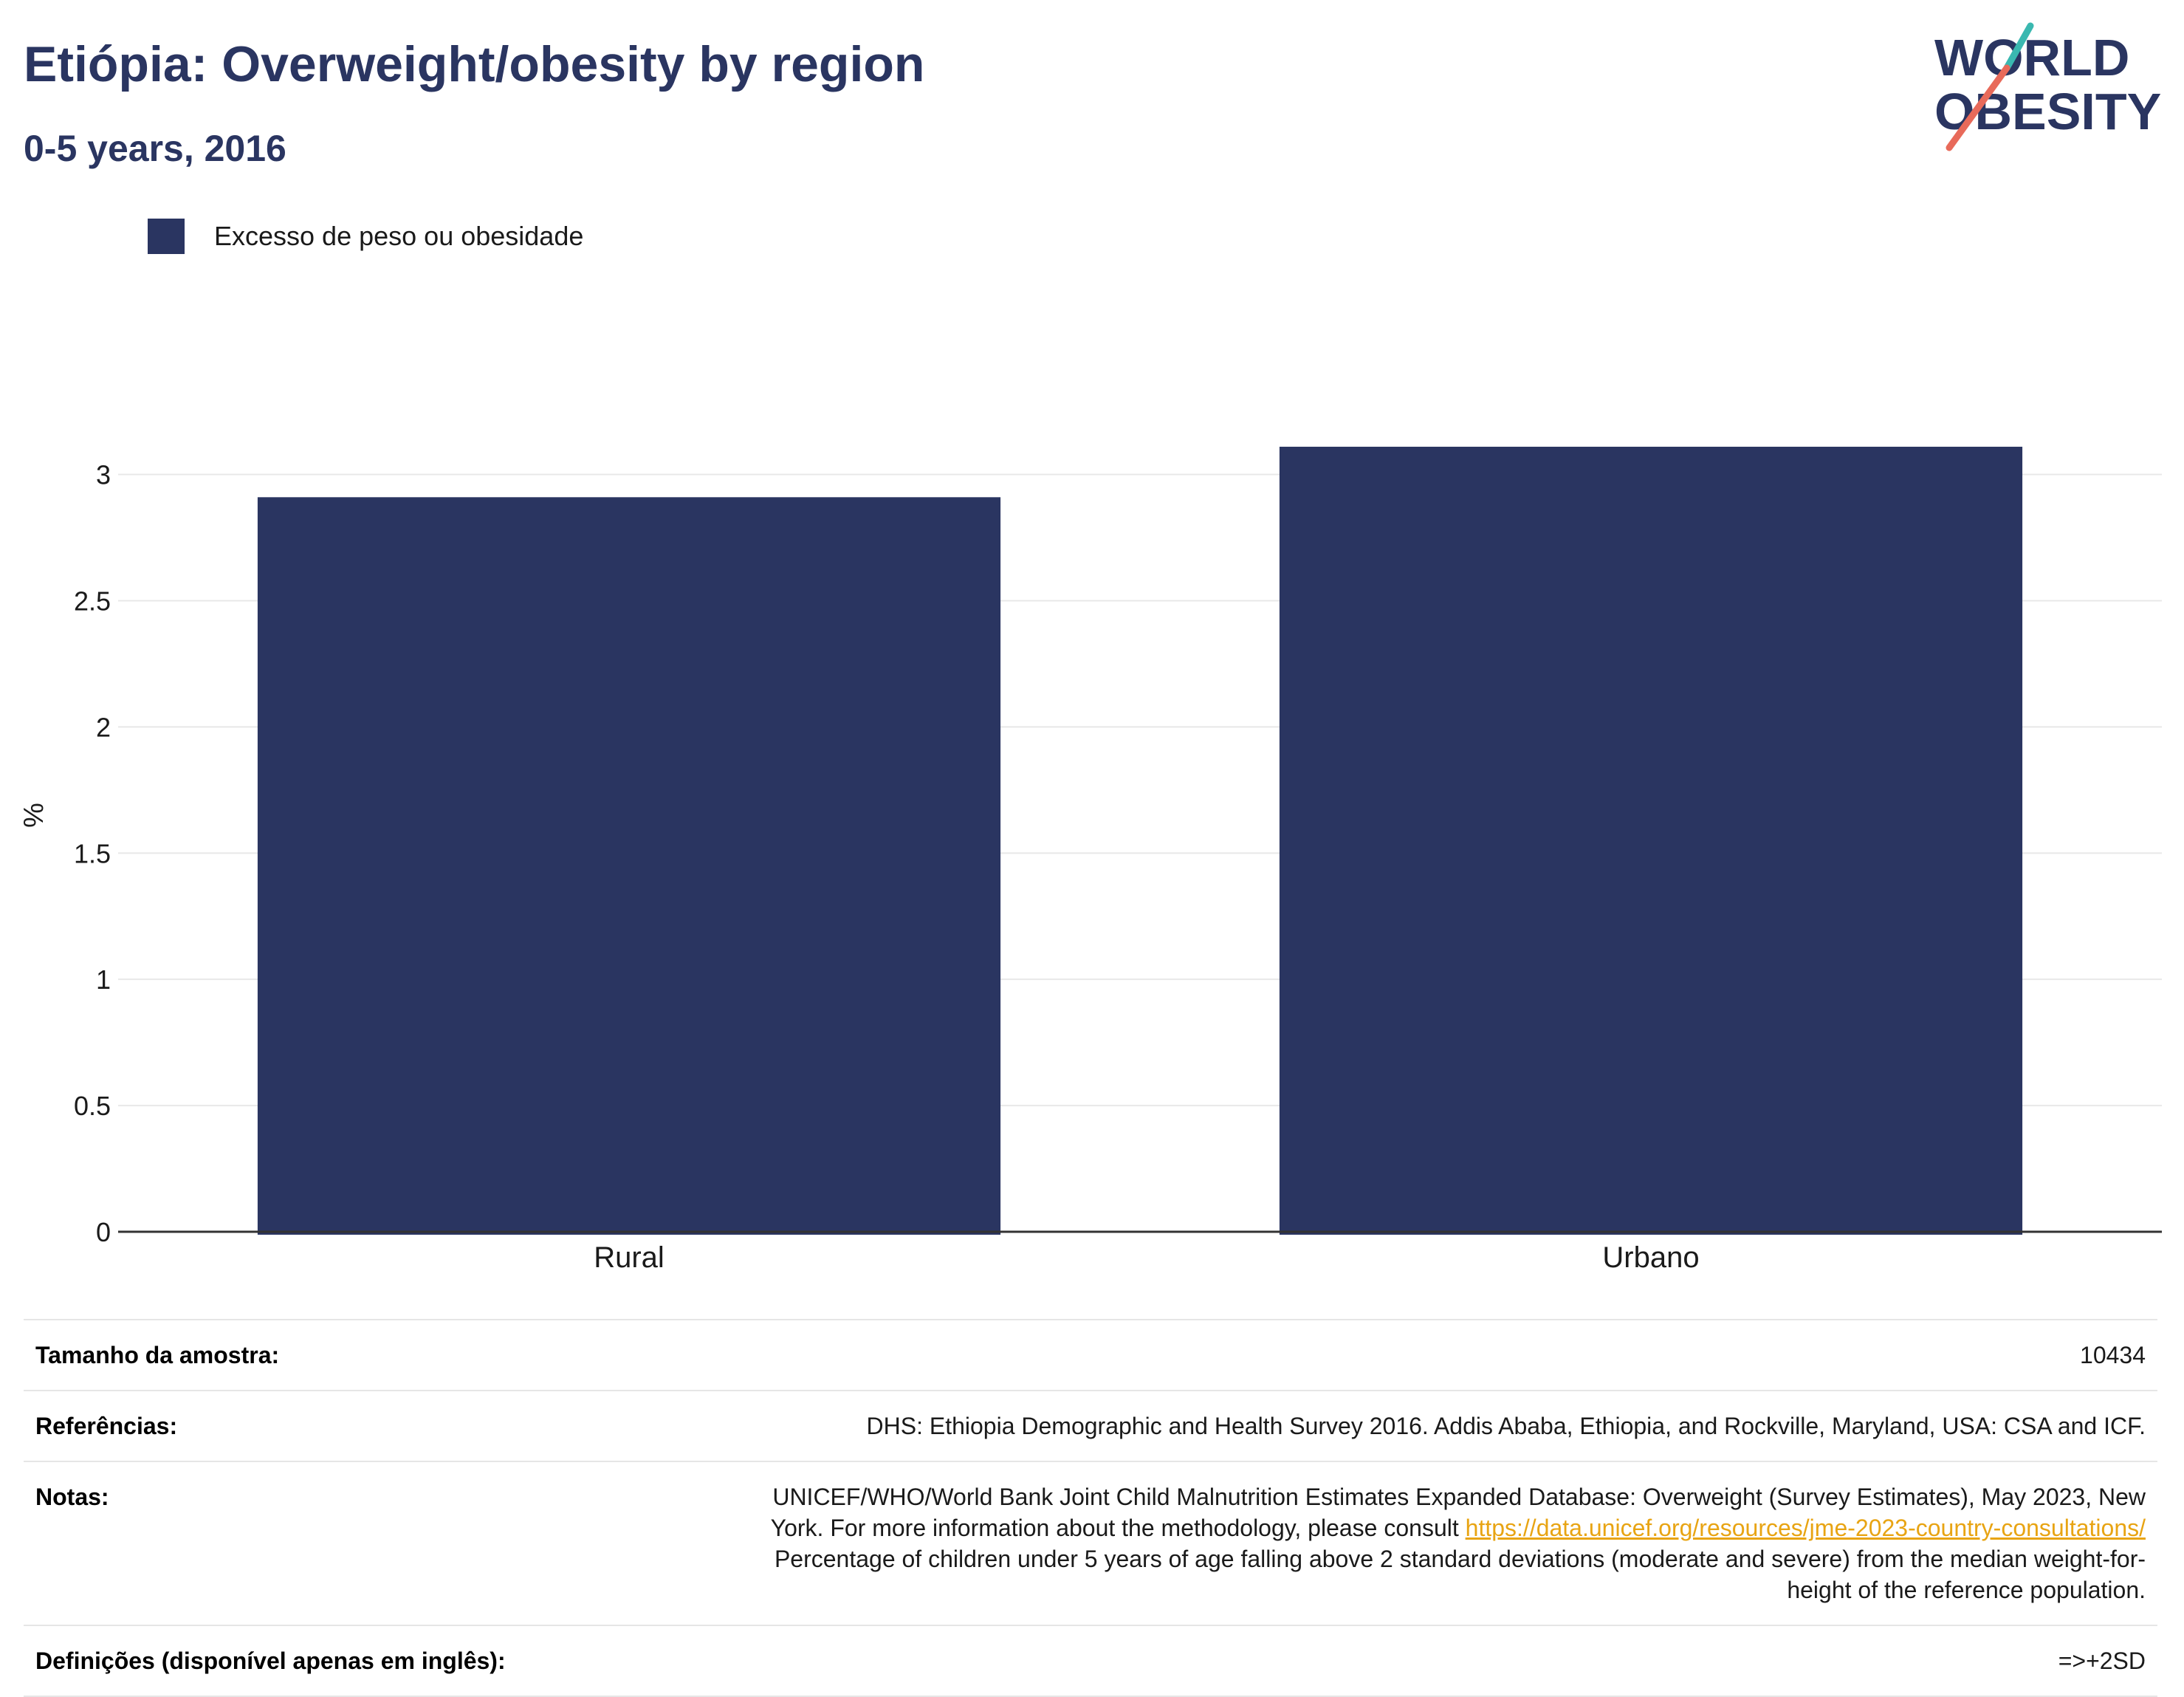 This screenshot has width=2184, height=1697. What do you see at coordinates (475, 64) in the screenshot?
I see `page-title: Etiópia: Overweight/obesity by region` at bounding box center [475, 64].